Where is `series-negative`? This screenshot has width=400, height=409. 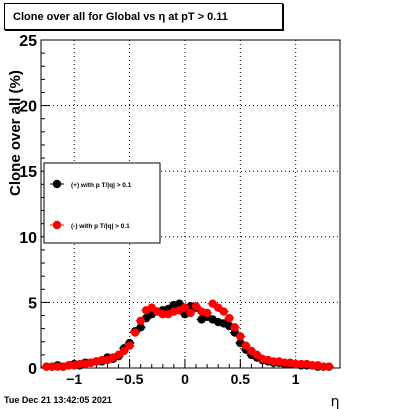 series-negative is located at coordinates (187, 335).